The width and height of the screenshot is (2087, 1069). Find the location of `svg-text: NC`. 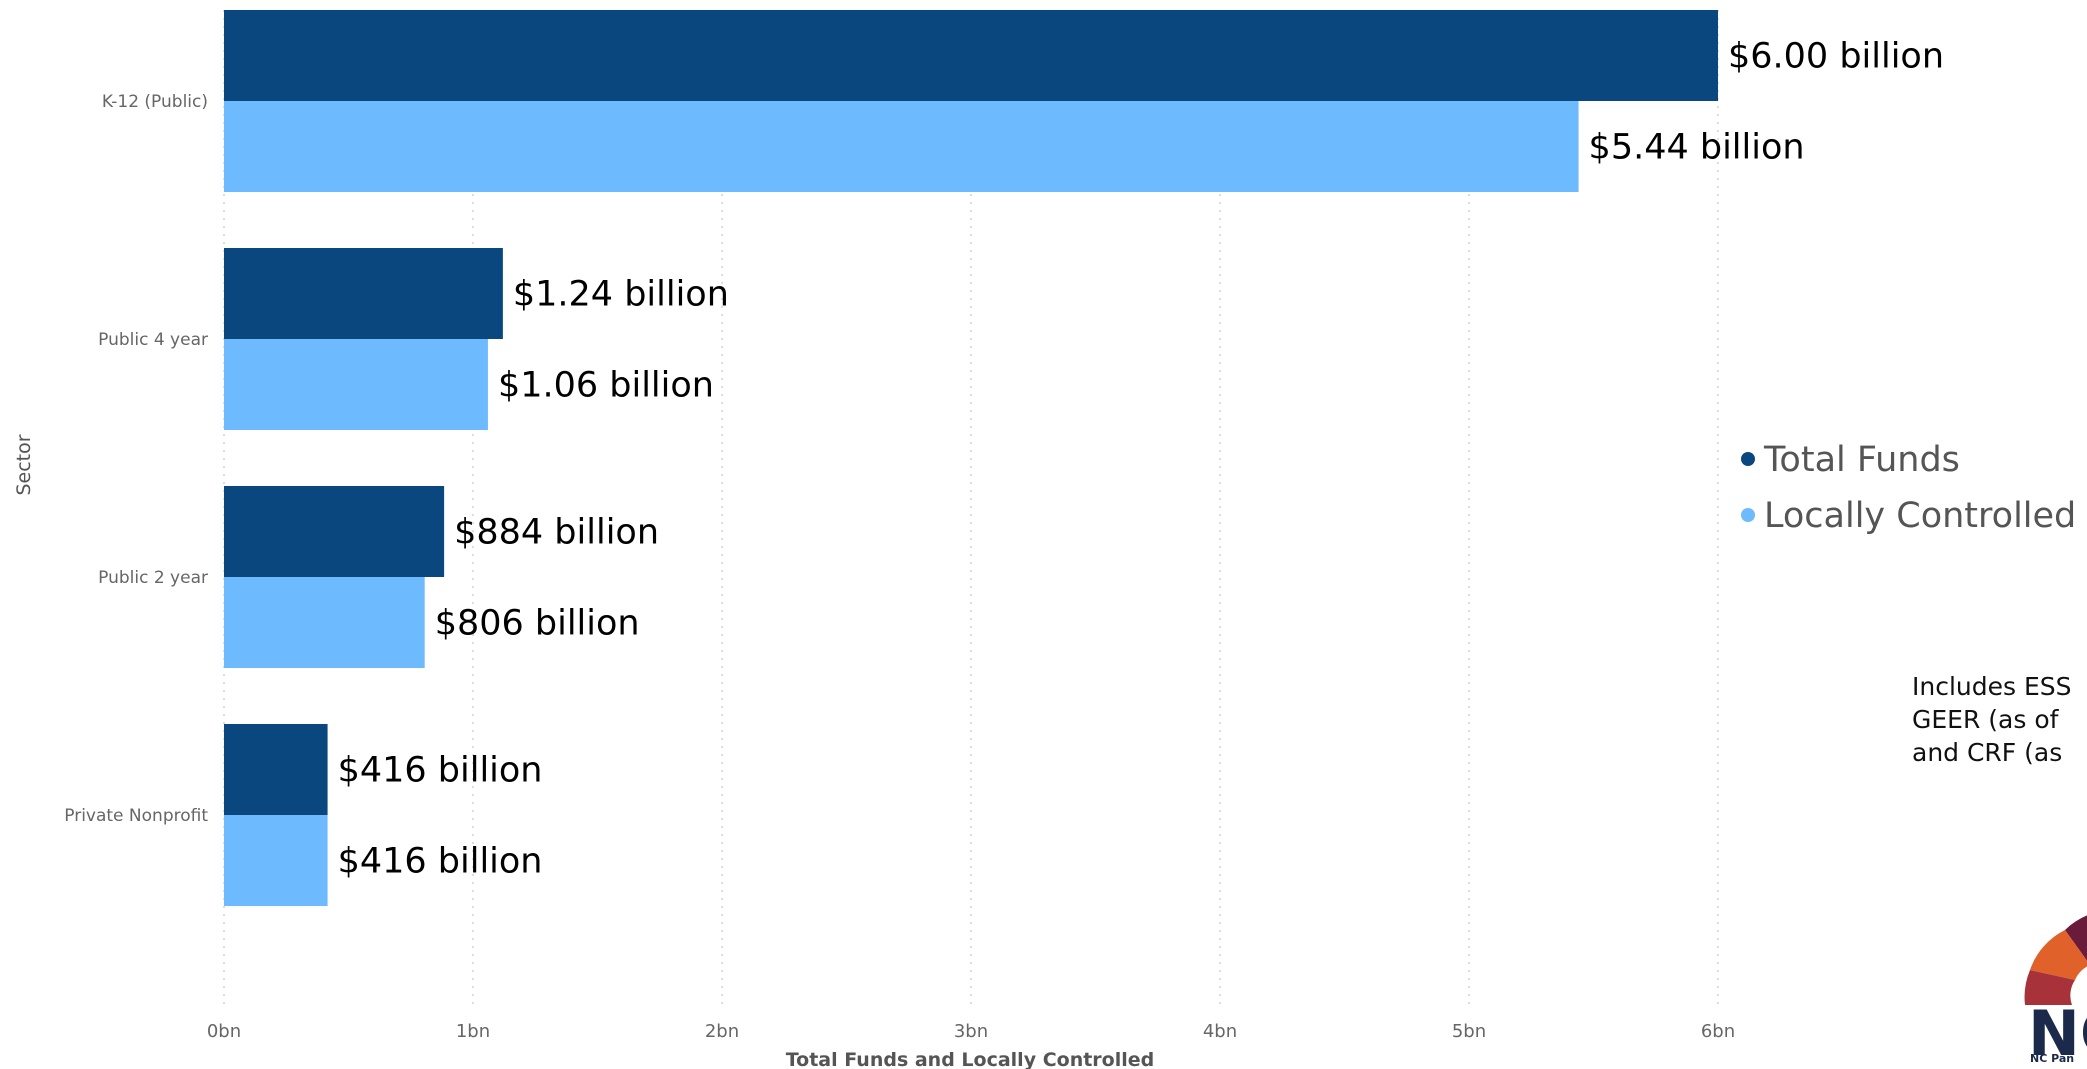

svg-text: NC is located at coordinates (2057, 1033).